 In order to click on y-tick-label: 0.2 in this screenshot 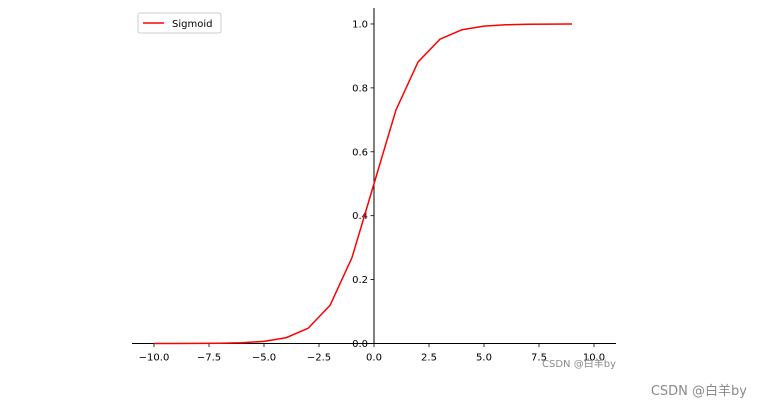, I will do `click(360, 280)`.